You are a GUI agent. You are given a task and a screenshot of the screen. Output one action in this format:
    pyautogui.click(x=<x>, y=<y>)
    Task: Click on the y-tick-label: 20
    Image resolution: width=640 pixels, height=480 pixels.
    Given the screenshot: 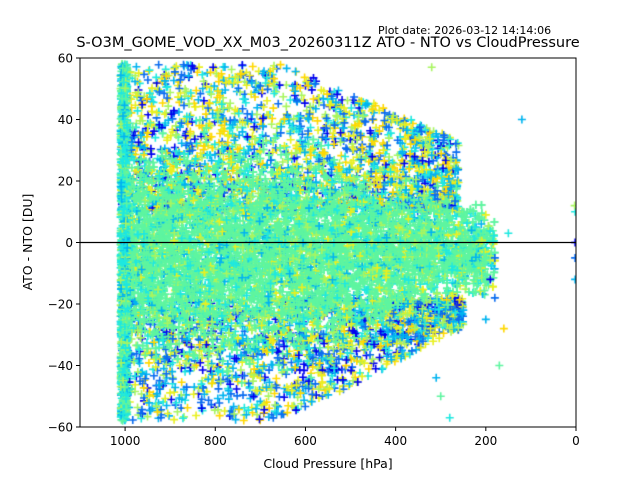 What is the action you would take?
    pyautogui.click(x=65, y=182)
    